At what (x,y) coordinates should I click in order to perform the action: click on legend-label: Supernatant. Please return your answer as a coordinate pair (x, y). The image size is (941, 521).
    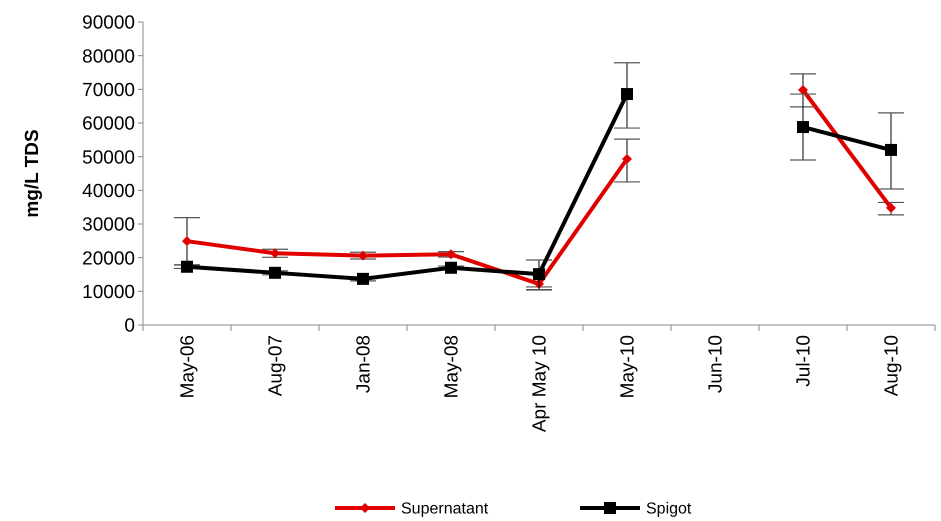
    Looking at the image, I should click on (445, 509).